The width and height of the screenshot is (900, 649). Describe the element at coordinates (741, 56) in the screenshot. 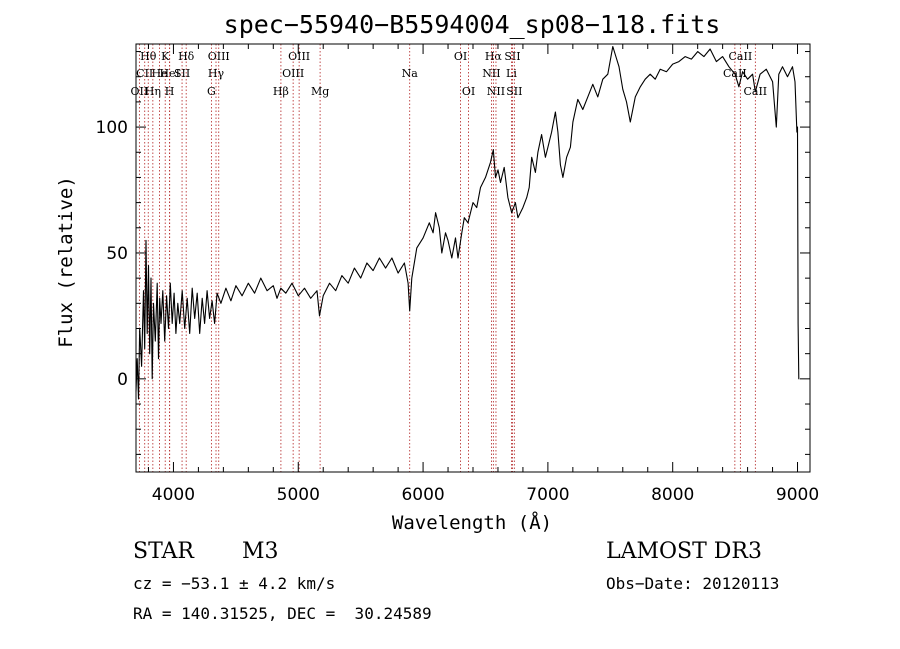

I see `spectral-line-label-26: CaII` at that location.